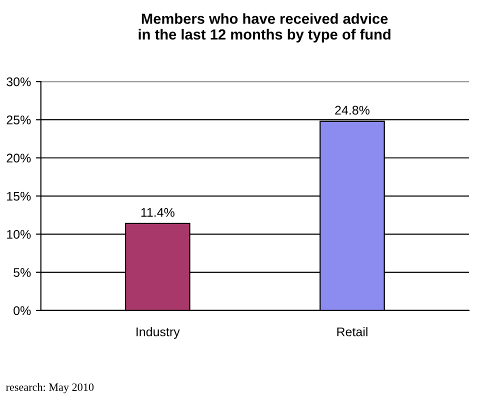 This screenshot has width=481, height=398. I want to click on y-tick-label: 30%, so click(18, 81).